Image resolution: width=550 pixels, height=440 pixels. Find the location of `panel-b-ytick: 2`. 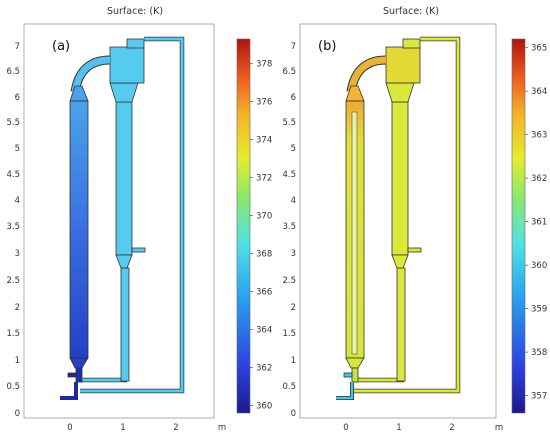

panel-b-ytick: 2 is located at coordinates (293, 308).